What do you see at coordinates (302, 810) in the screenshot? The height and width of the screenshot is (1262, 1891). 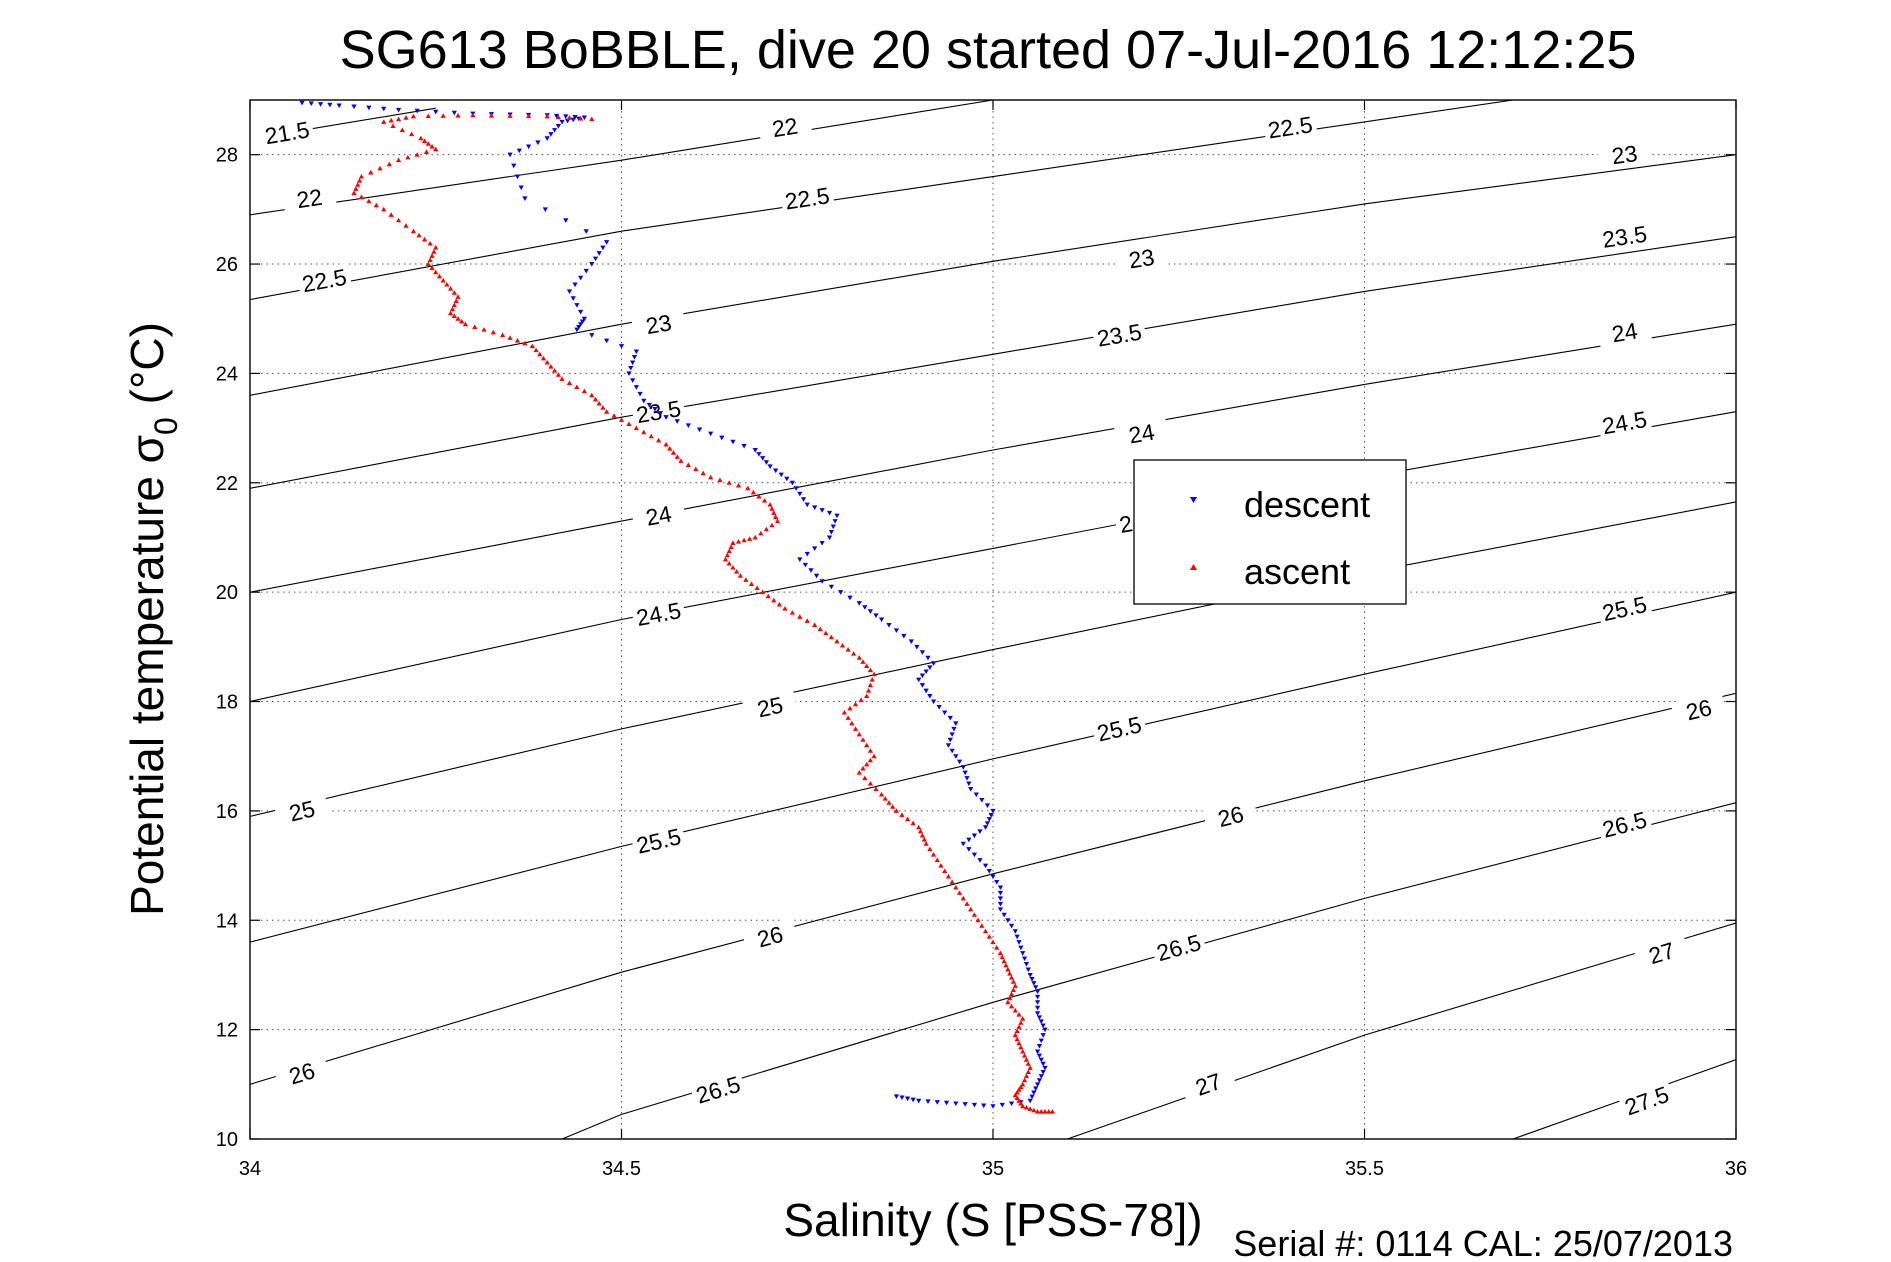 I see `contour-label: 25` at bounding box center [302, 810].